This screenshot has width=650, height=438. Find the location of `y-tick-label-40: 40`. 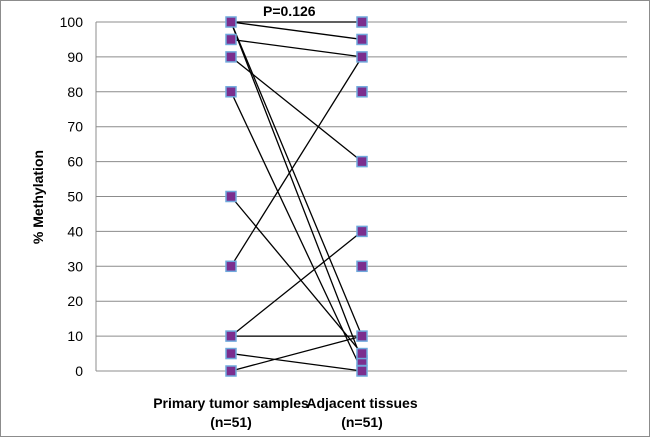

y-tick-label-40: 40 is located at coordinates (75, 231).